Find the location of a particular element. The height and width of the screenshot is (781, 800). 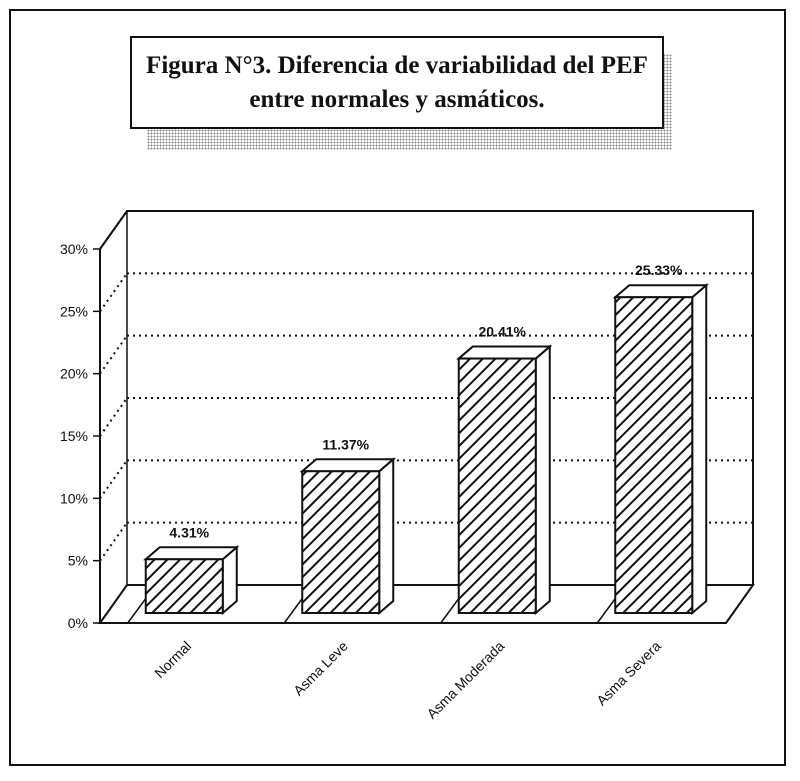

y-tick-label: 0% is located at coordinates (78, 623).